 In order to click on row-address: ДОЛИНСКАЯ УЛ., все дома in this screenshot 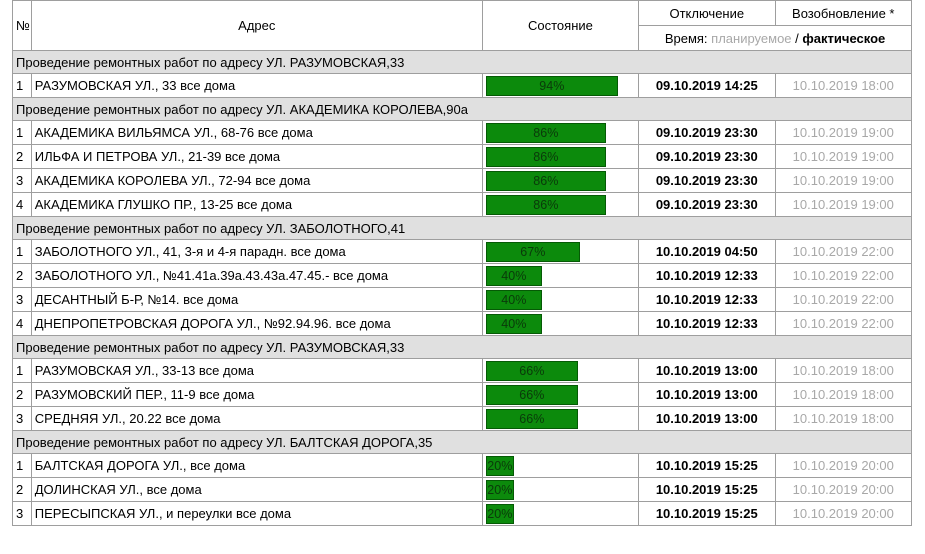, I will do `click(256, 489)`.